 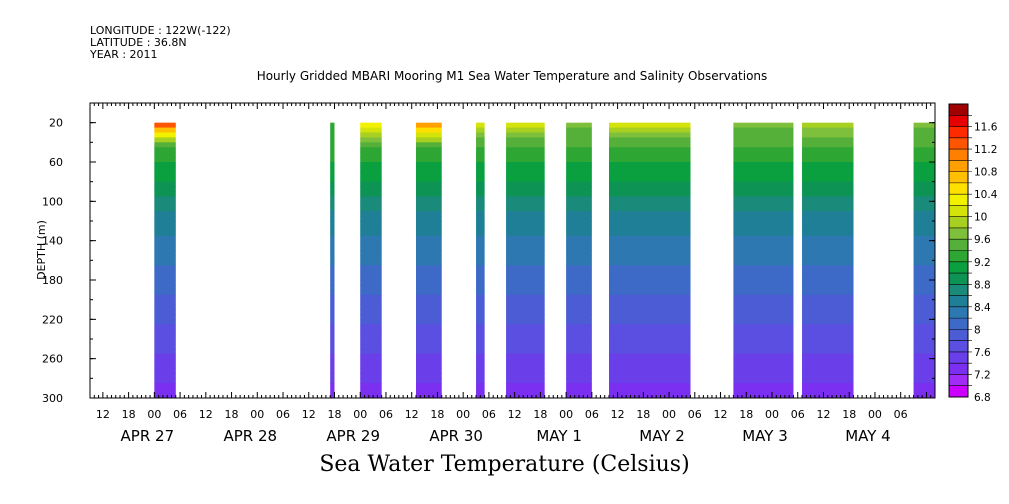 I want to click on x-tick-label: 00, so click(x=669, y=414).